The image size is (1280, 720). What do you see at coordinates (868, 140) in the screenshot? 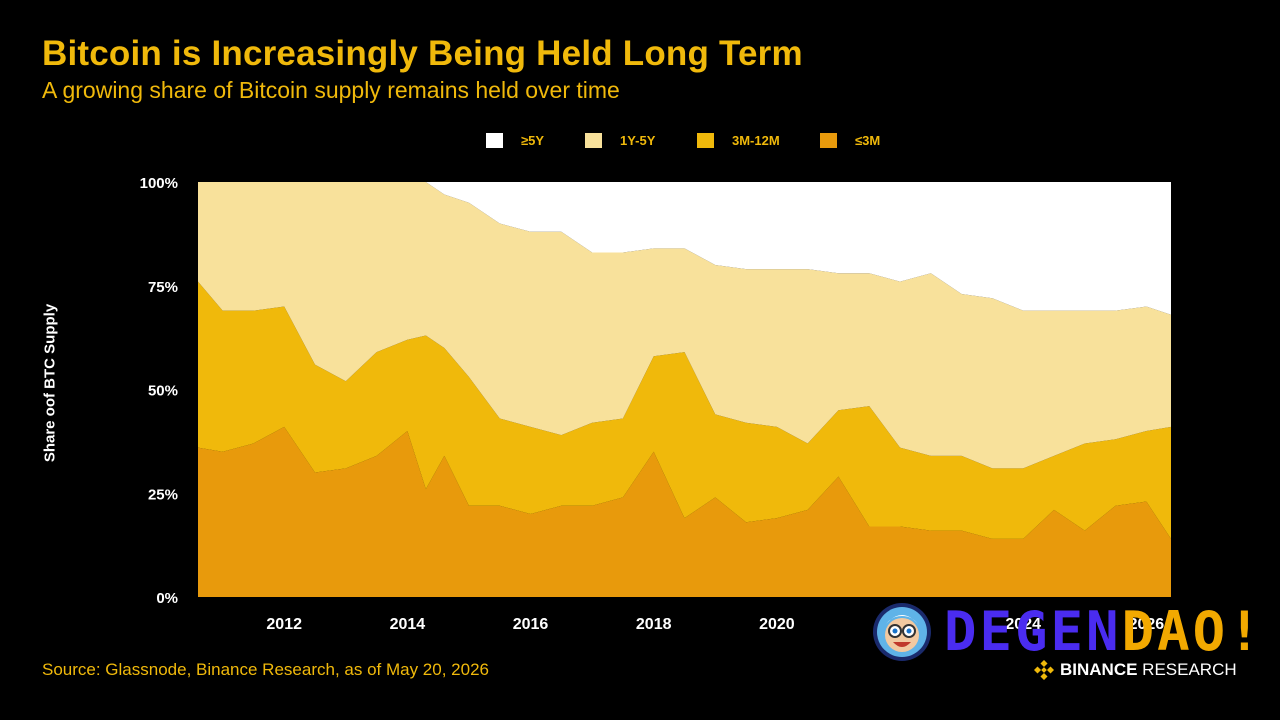
I see `legend-label-le3m: ≤3M` at bounding box center [868, 140].